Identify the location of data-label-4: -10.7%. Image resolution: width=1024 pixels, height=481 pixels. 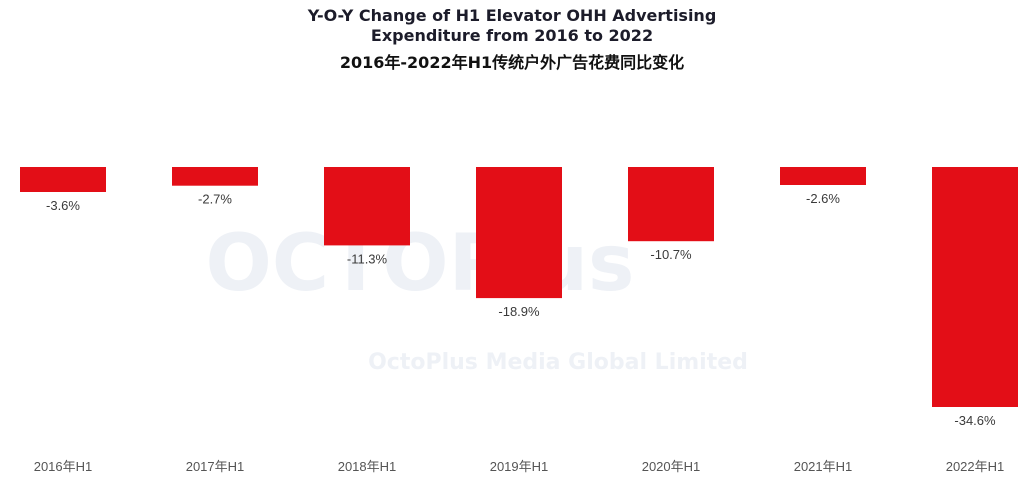
(671, 254).